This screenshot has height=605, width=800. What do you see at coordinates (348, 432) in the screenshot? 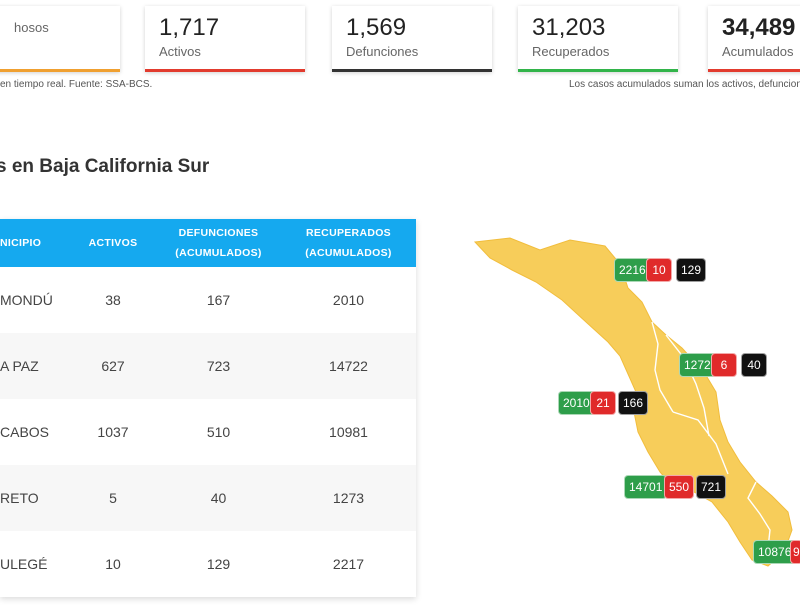
I see `cell-recuperados: 10981` at bounding box center [348, 432].